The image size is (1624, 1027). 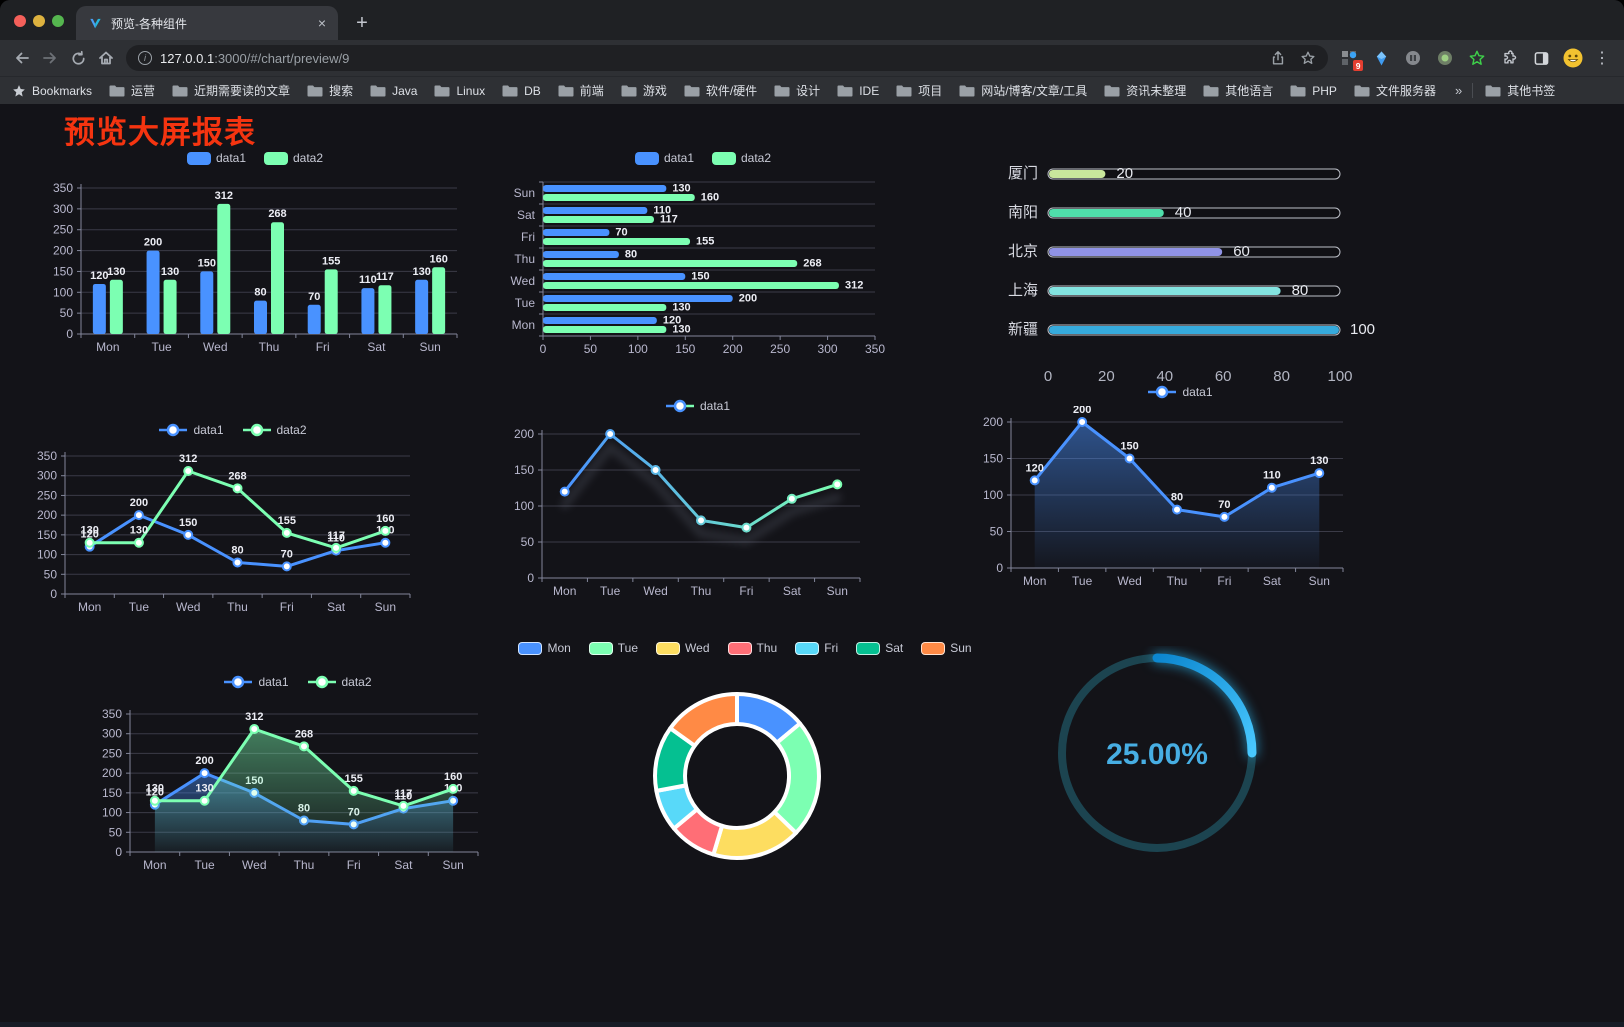 What do you see at coordinates (132, 90) in the screenshot?
I see `bookmark-item: 运营` at bounding box center [132, 90].